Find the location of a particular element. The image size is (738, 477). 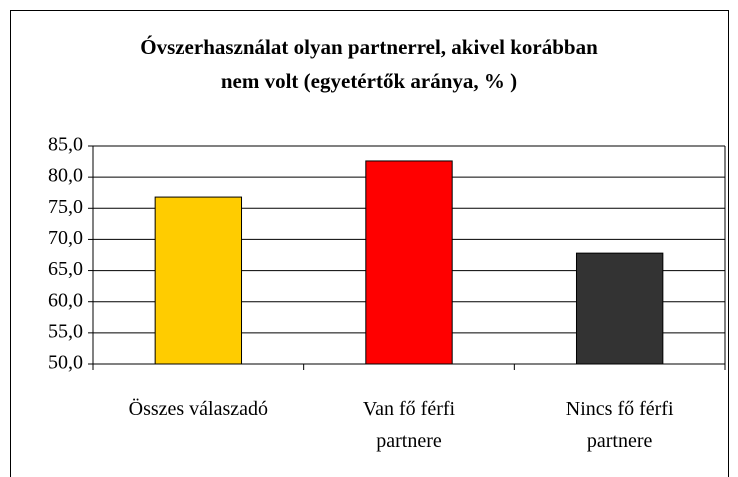

y-tick-label: 75,0 is located at coordinates (65, 207).